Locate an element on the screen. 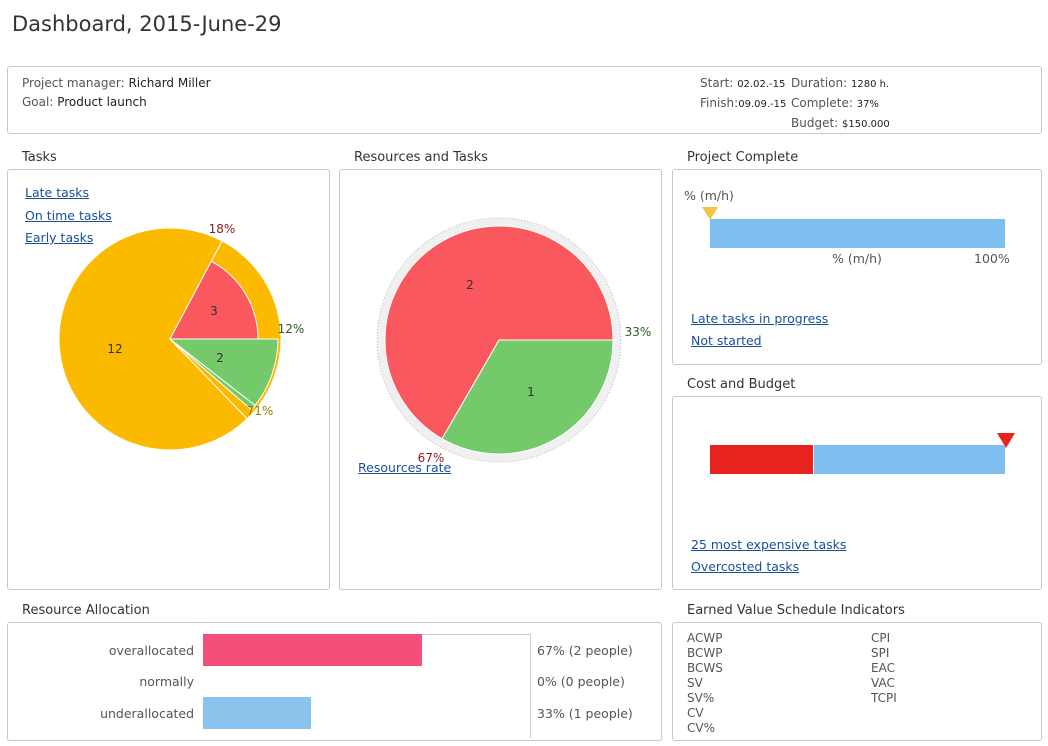  most-expensive-tasks-link: 25 most expensive tasks is located at coordinates (769, 544).